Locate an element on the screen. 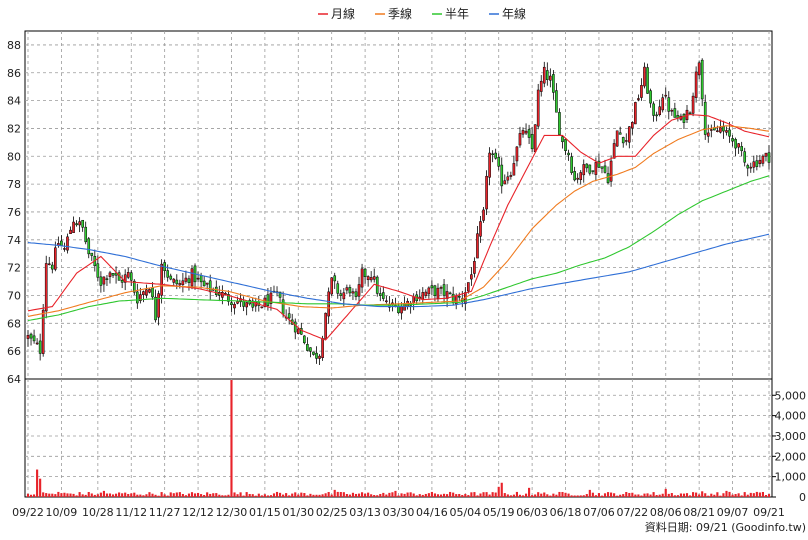 The width and height of the screenshot is (808, 540). price-tick-label: 86 is located at coordinates (14, 73).